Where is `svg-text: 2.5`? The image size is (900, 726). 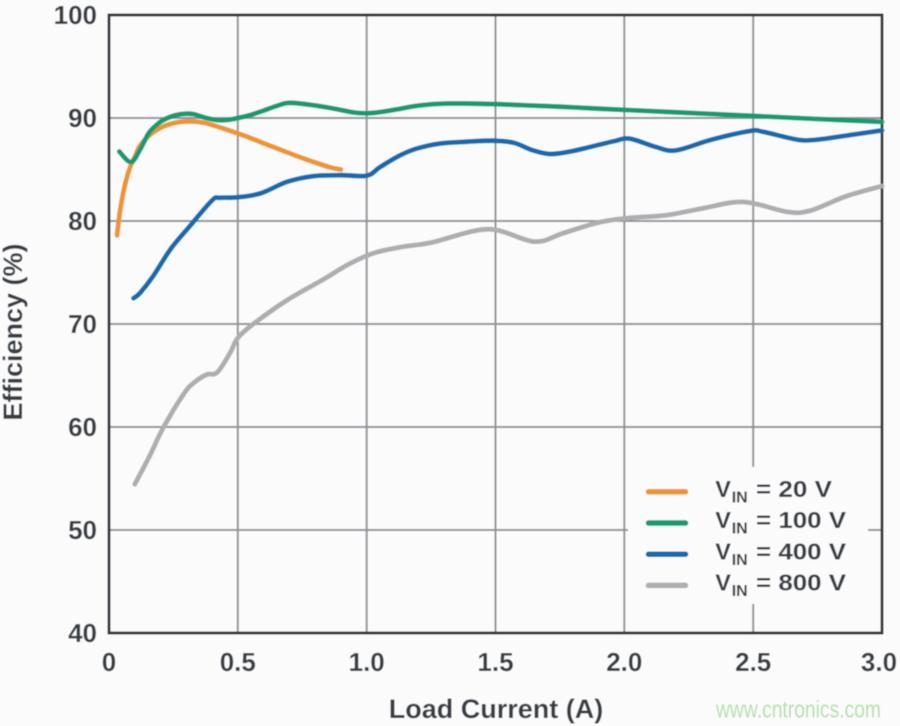 svg-text: 2.5 is located at coordinates (753, 662).